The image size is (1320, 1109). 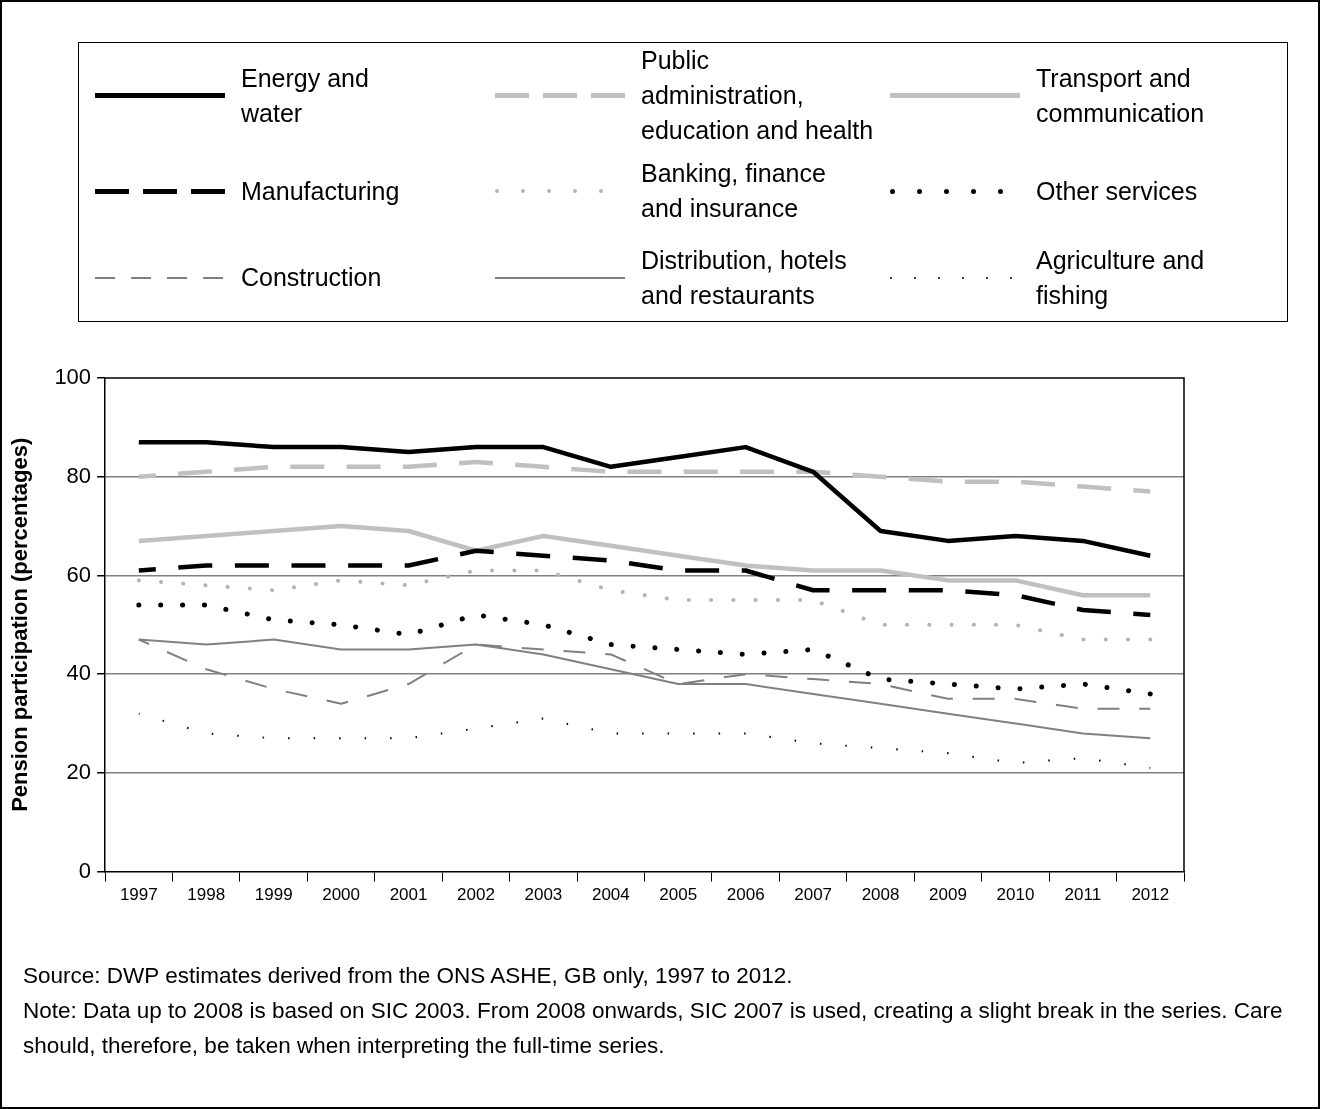 What do you see at coordinates (610, 895) in the screenshot?
I see `x-tick-label: 2004` at bounding box center [610, 895].